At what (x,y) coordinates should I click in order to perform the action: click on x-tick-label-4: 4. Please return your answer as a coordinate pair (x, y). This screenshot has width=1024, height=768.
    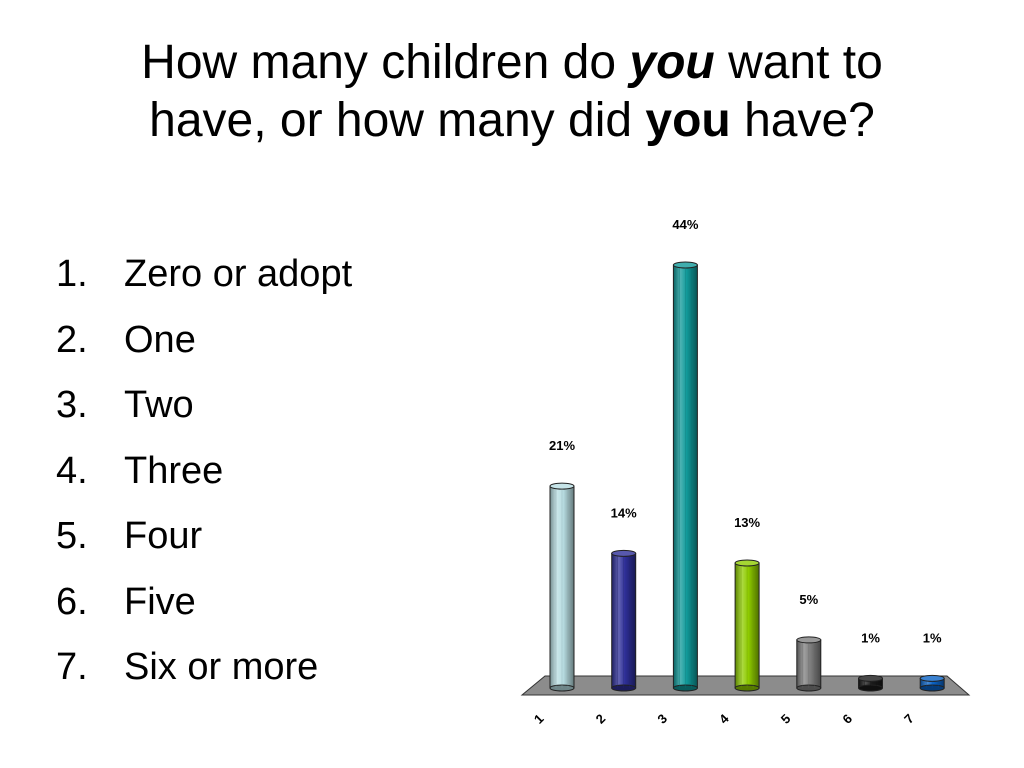
    Looking at the image, I should click on (724, 718).